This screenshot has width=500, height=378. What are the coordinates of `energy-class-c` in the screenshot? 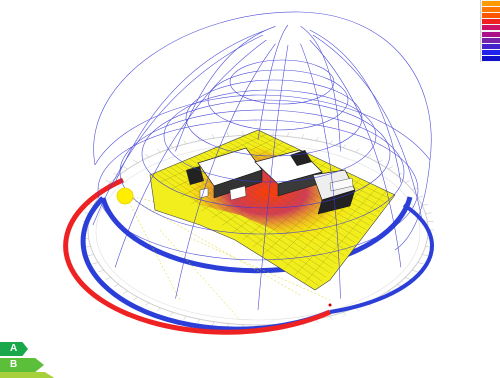 It's located at (28, 375).